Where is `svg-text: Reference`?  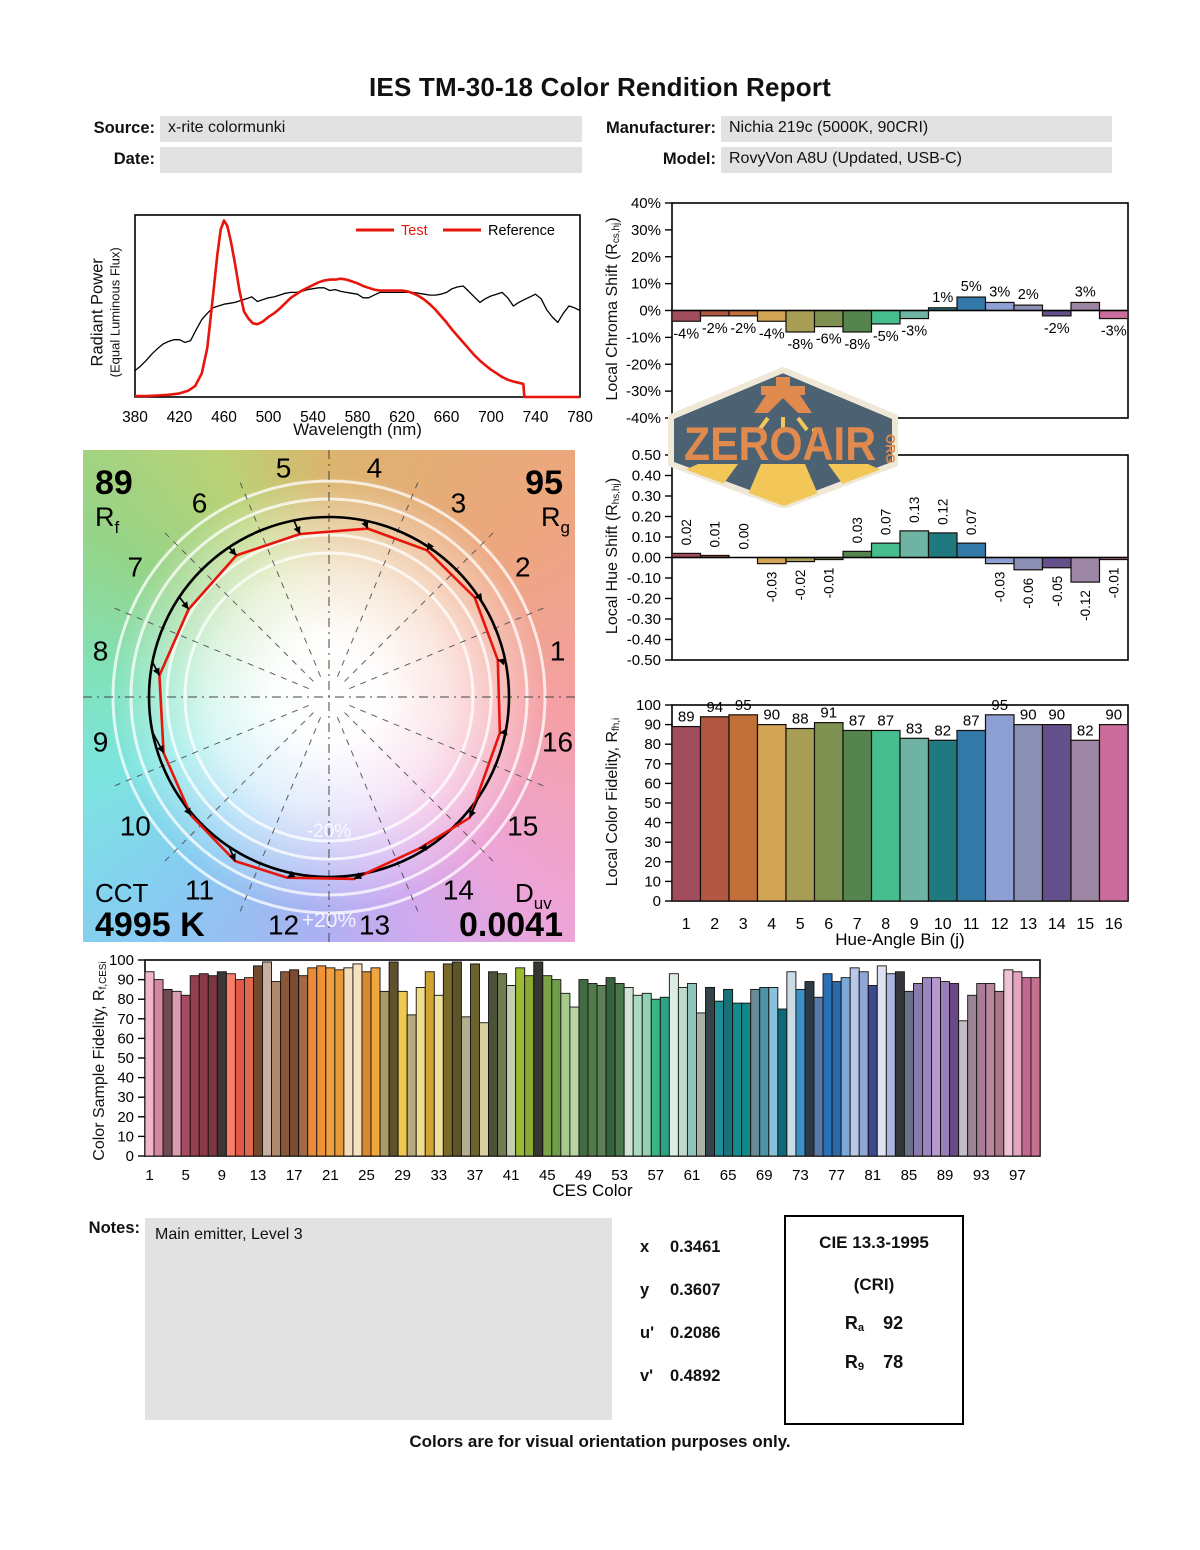
svg-text: Reference is located at coordinates (521, 231).